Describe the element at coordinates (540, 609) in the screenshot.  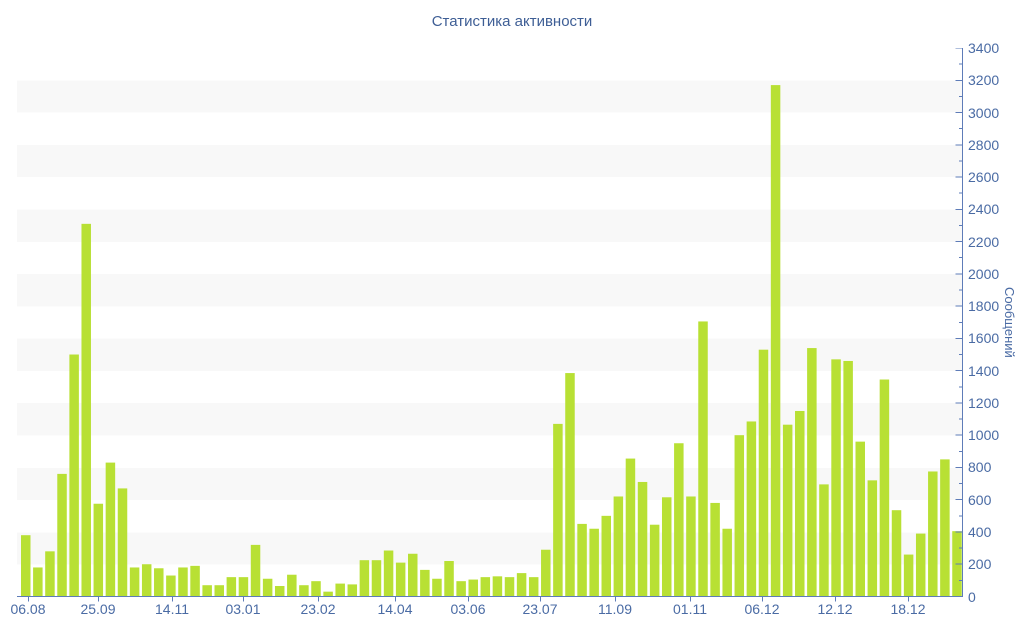
I see `x-tick-label: 23.07` at that location.